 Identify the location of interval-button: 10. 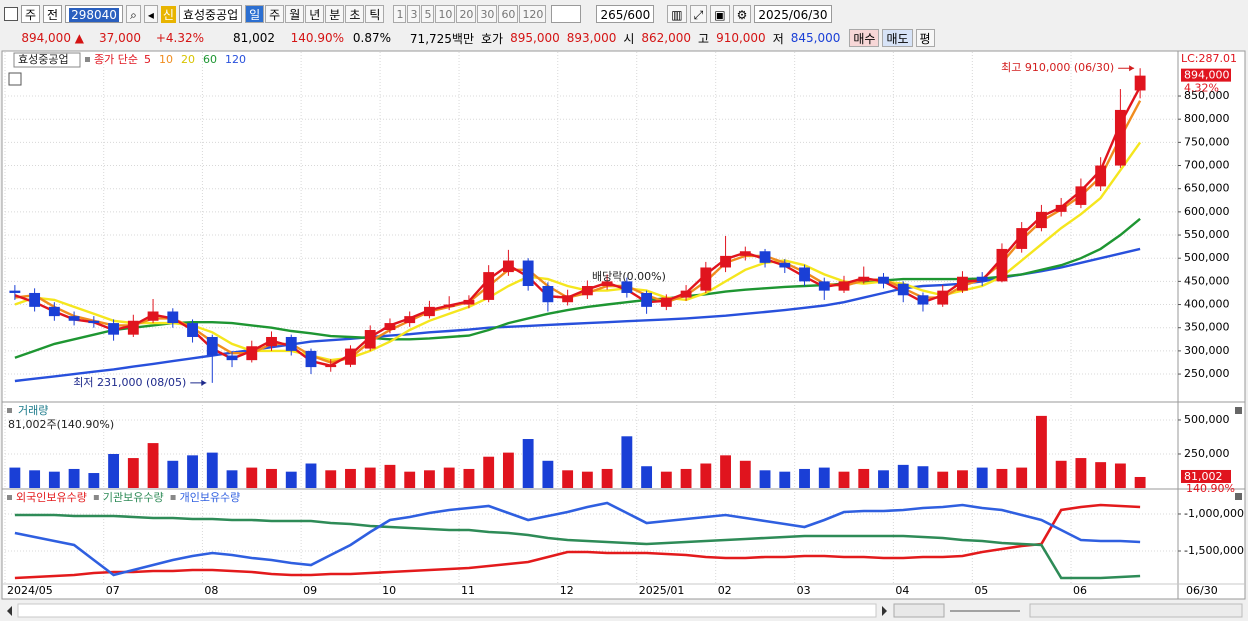
(445, 14).